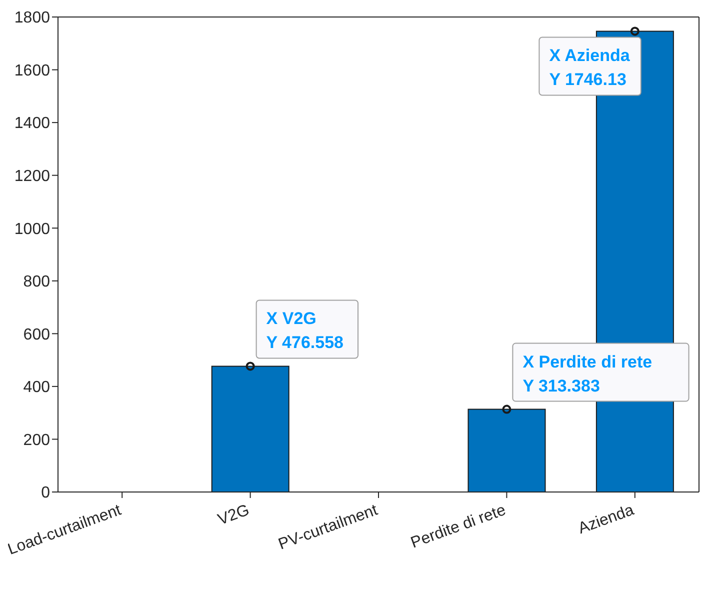 The height and width of the screenshot is (592, 703). I want to click on y-tick-label: 800, so click(36, 282).